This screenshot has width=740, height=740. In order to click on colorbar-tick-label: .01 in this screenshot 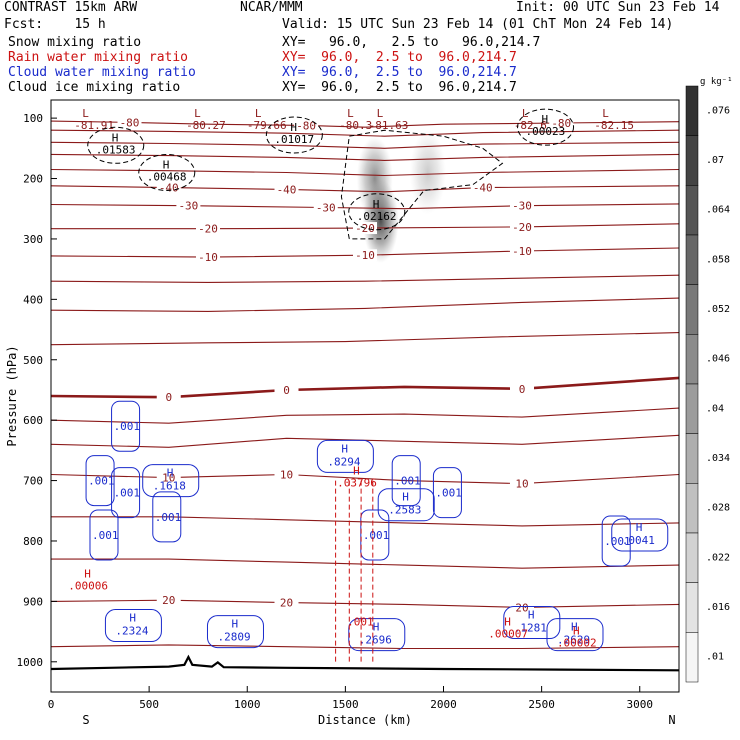, I will do `click(715, 657)`.